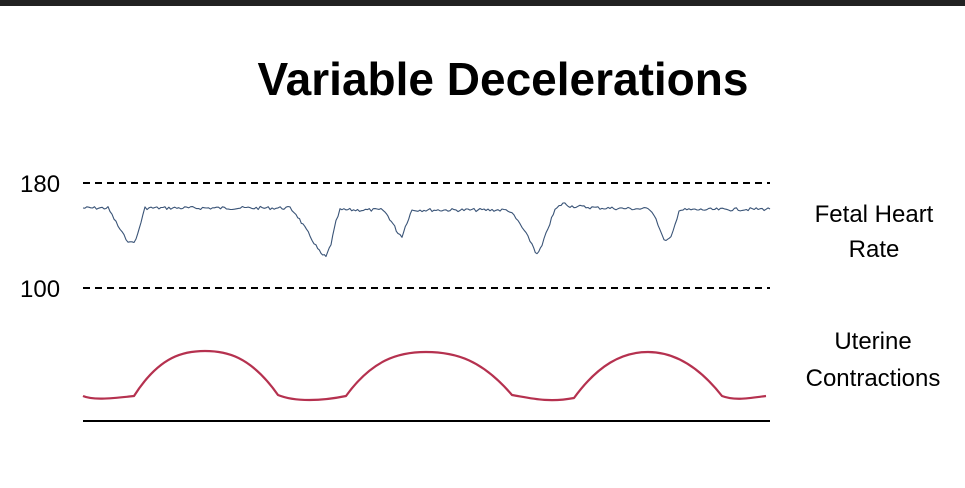  I want to click on fhr-label-line1: Fetal Heart, so click(874, 214).